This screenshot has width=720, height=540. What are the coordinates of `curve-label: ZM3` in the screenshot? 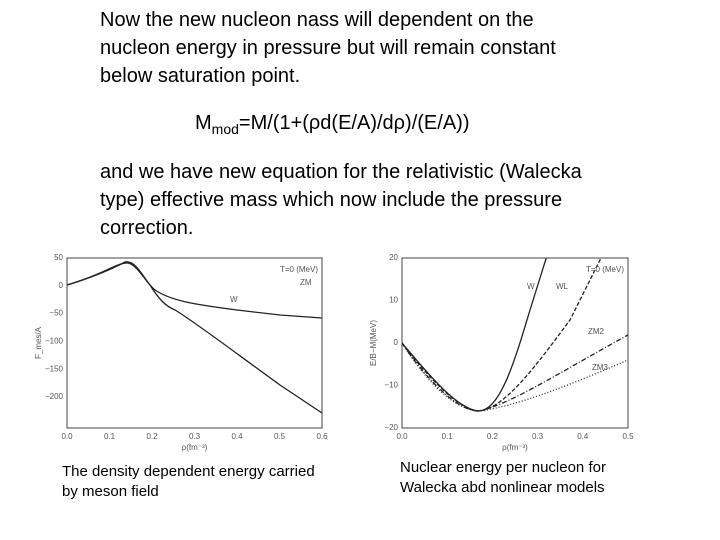 It's located at (600, 367).